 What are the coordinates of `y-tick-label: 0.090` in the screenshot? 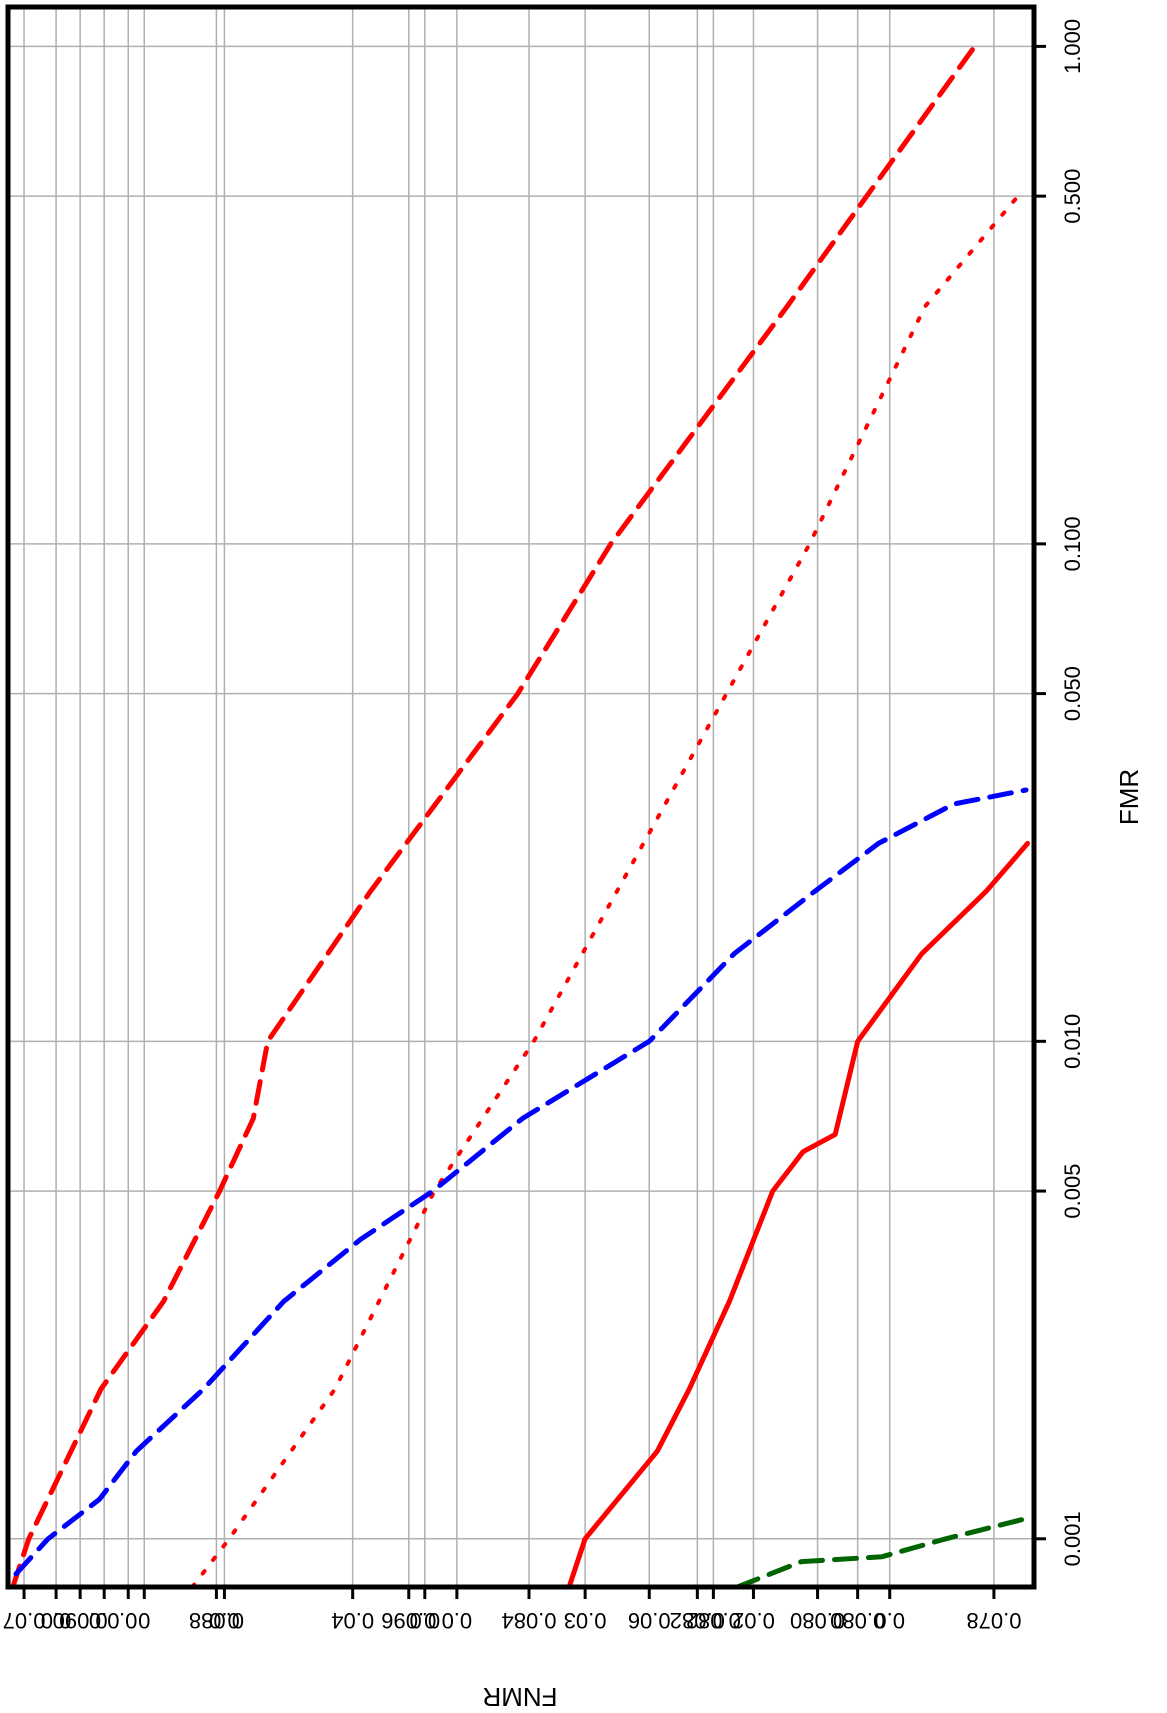 It's located at (80, 1620).